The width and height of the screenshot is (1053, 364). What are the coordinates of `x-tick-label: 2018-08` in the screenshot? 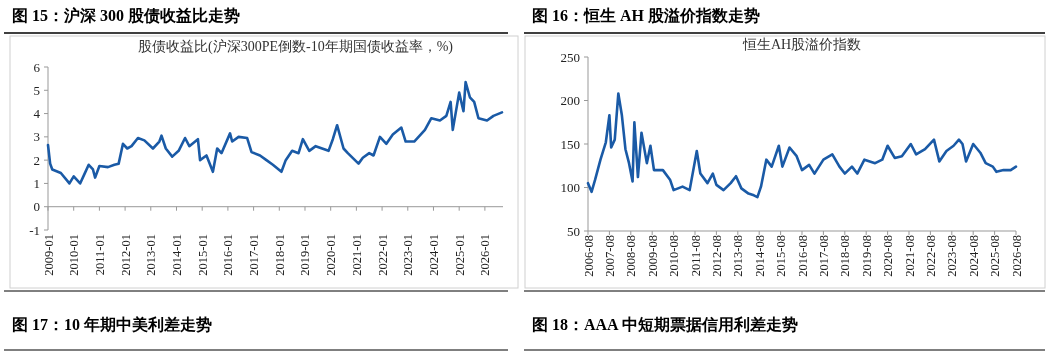 It's located at (845, 256).